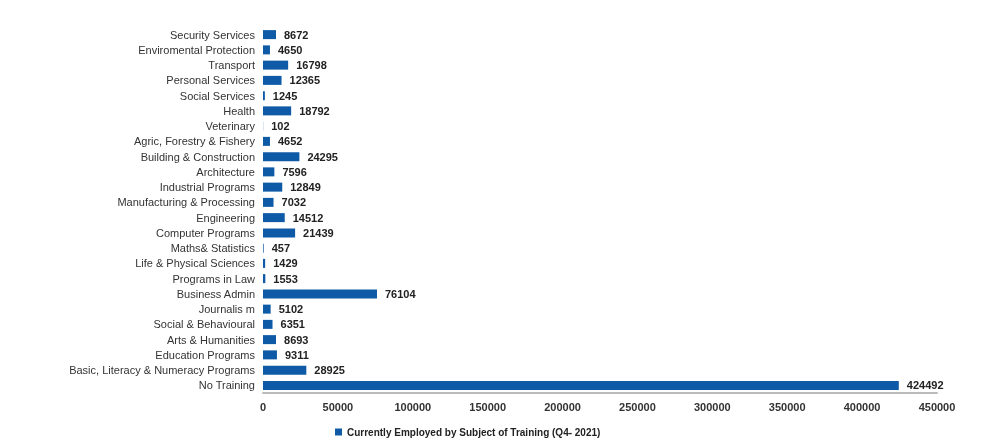 This screenshot has height=448, width=1007. I want to click on data-label: 24295, so click(322, 156).